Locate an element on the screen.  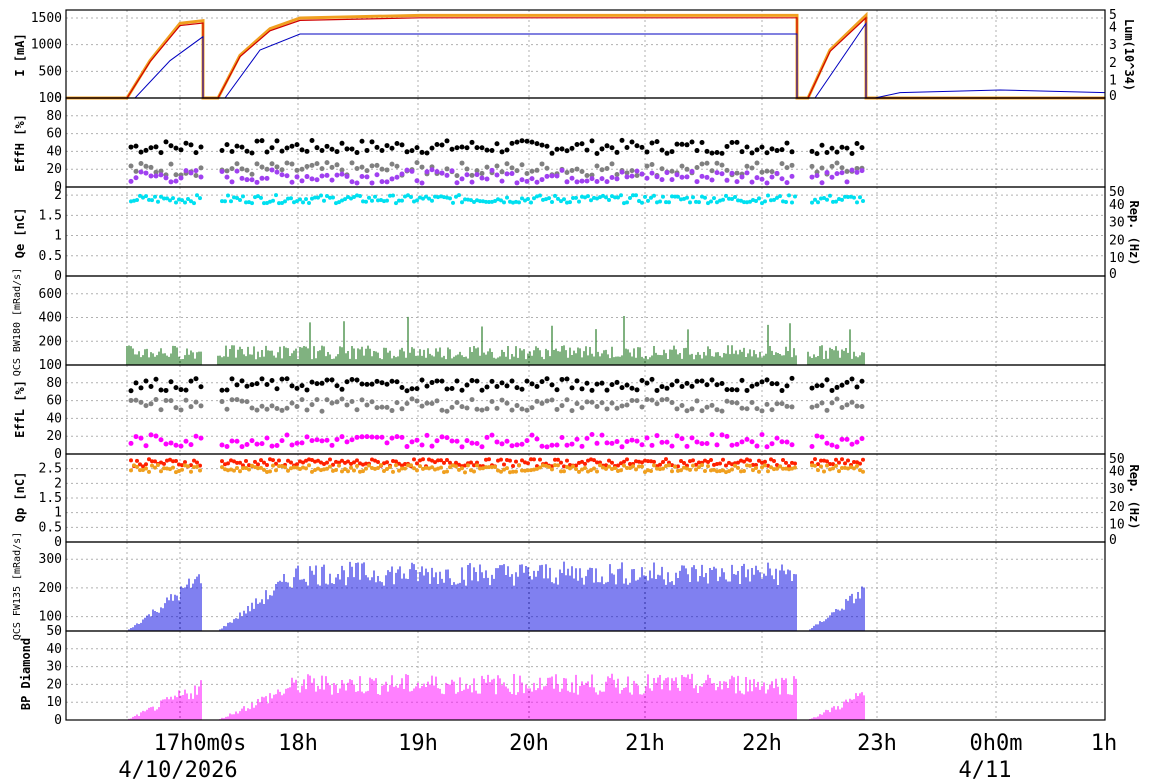
ylabel-qe: Qe [nC] is located at coordinates (20, 233).